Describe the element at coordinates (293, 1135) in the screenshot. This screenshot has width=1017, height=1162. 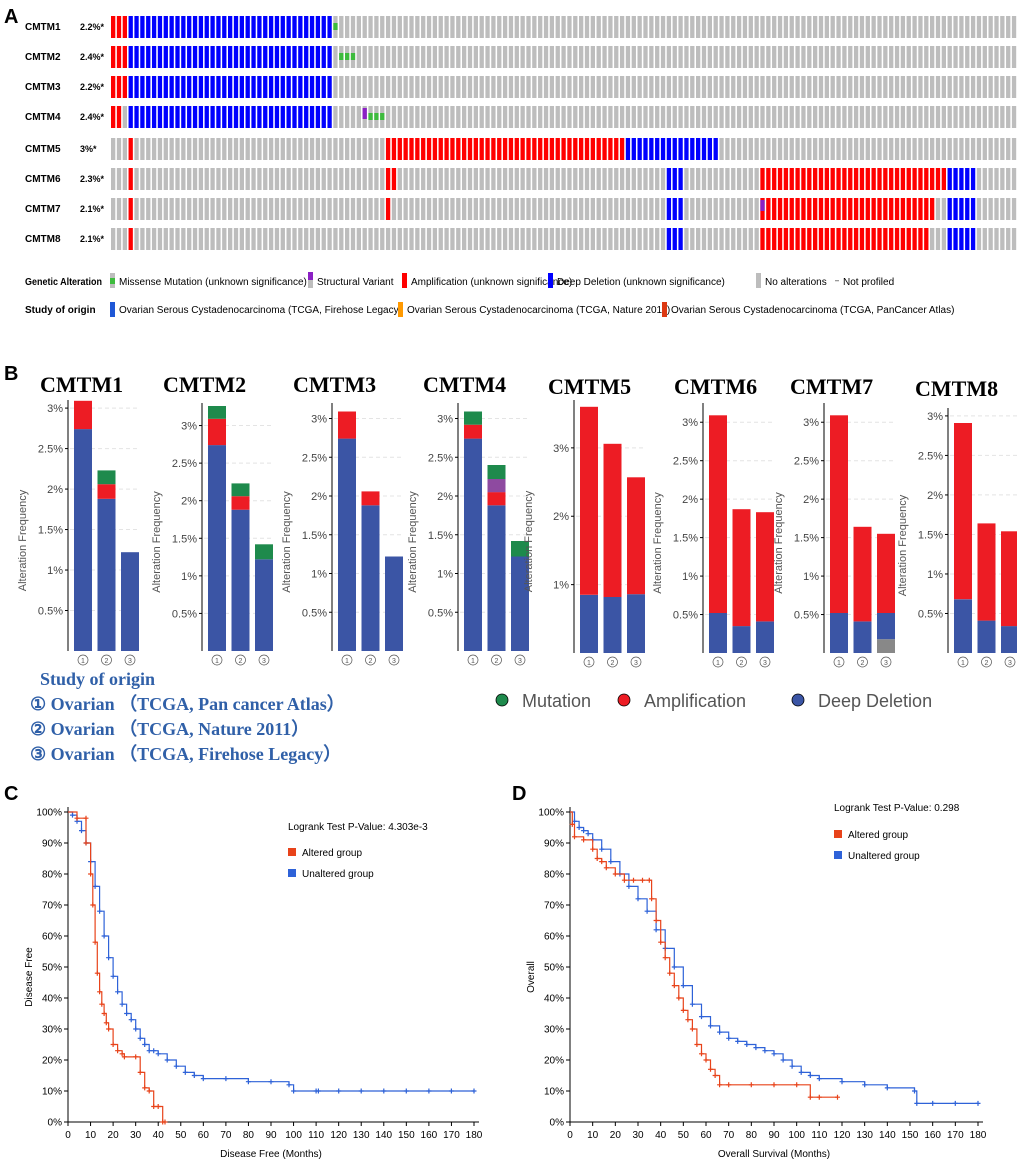
I see `x-tick-label: 100` at that location.